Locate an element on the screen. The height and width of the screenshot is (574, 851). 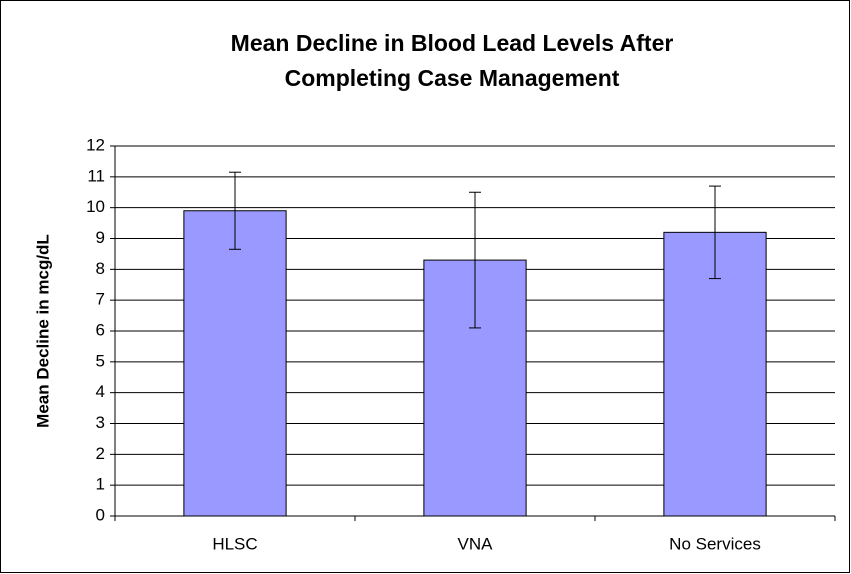
y-tick-label: 11 is located at coordinates (96, 175).